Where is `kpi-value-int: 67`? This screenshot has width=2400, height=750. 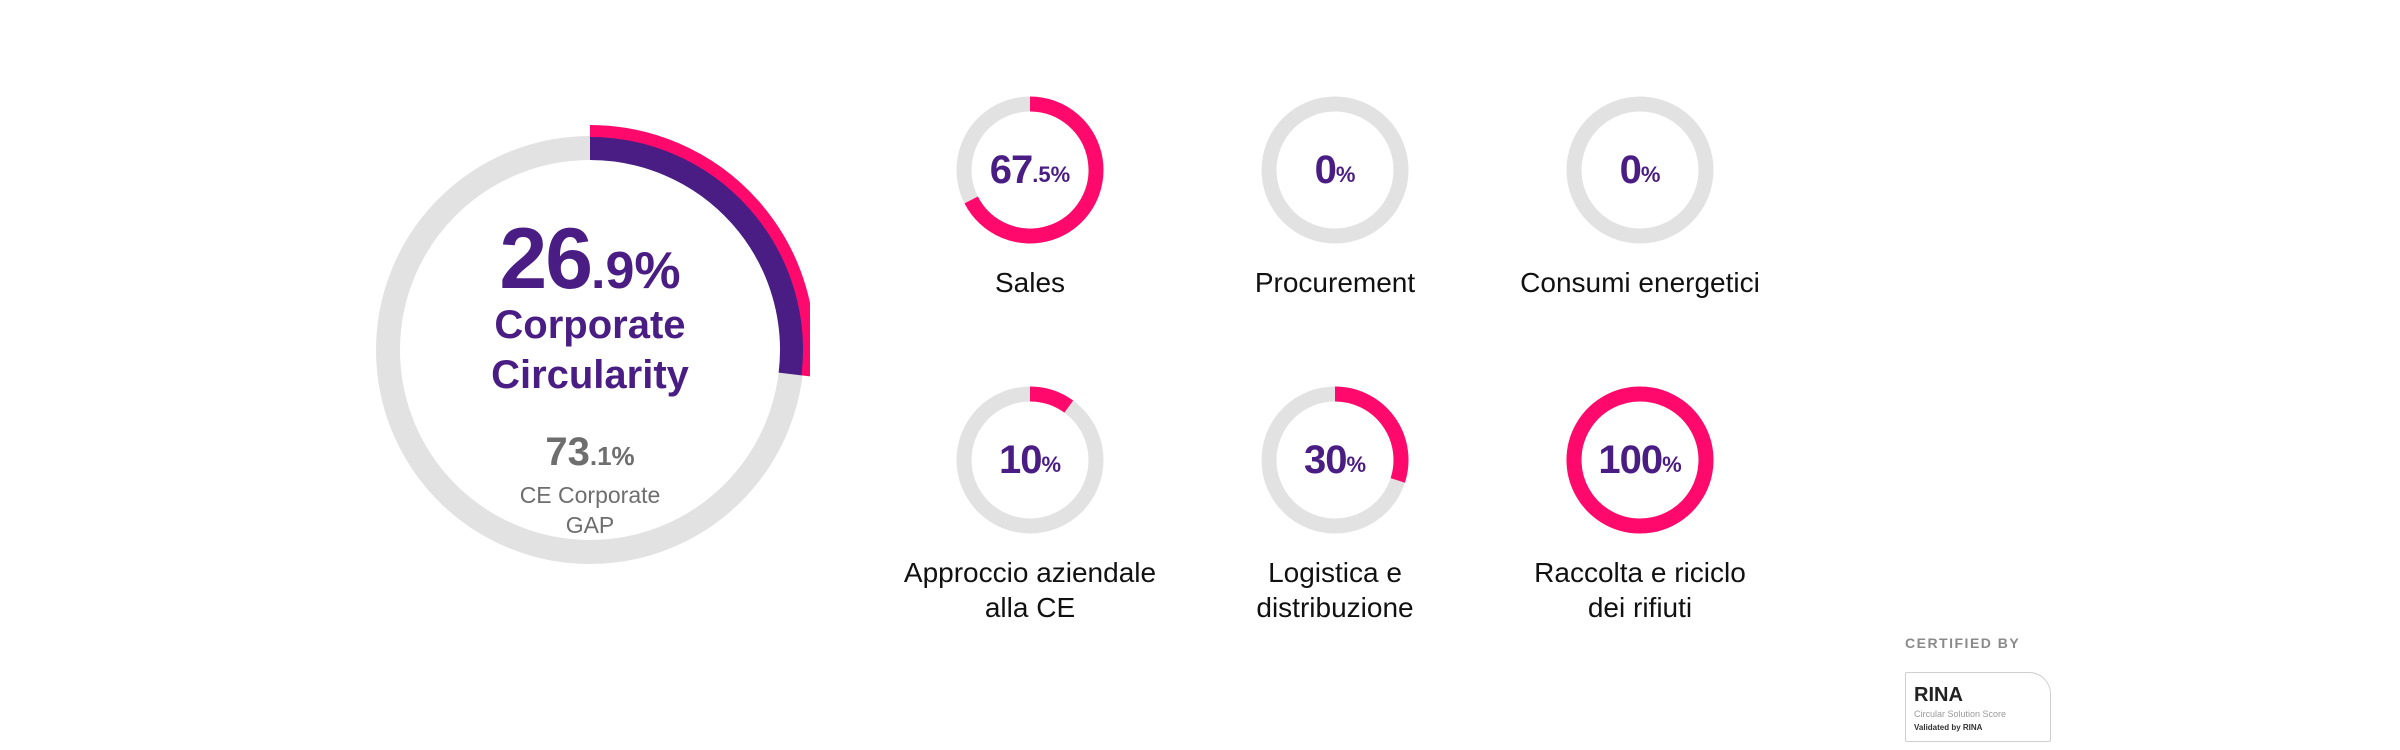 kpi-value-int: 67 is located at coordinates (1011, 169).